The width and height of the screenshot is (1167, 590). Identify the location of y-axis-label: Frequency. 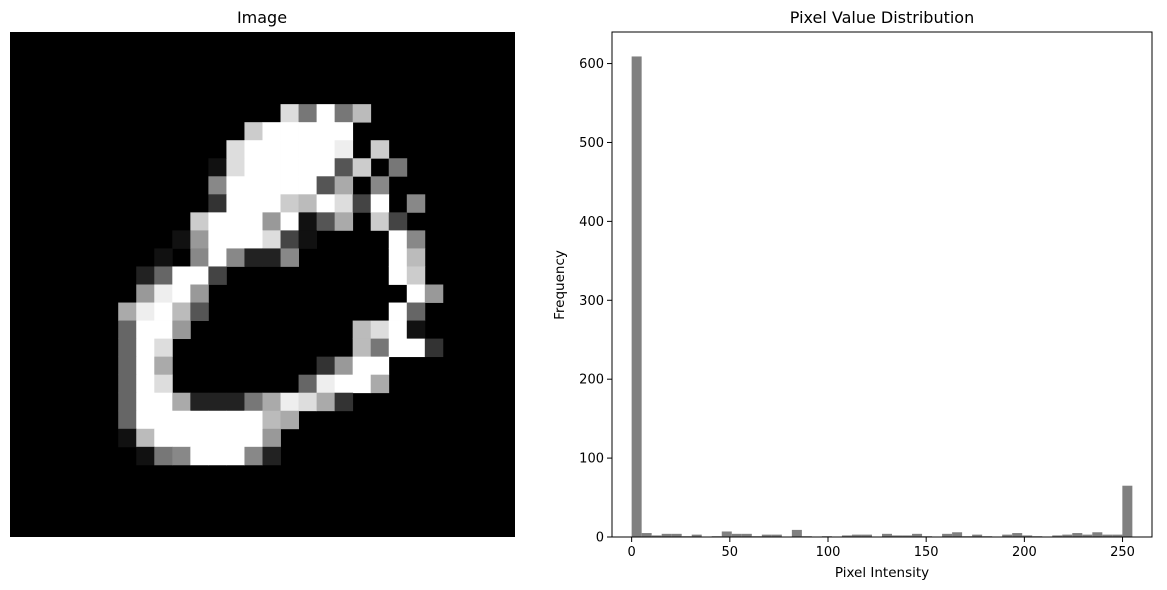
(560, 285).